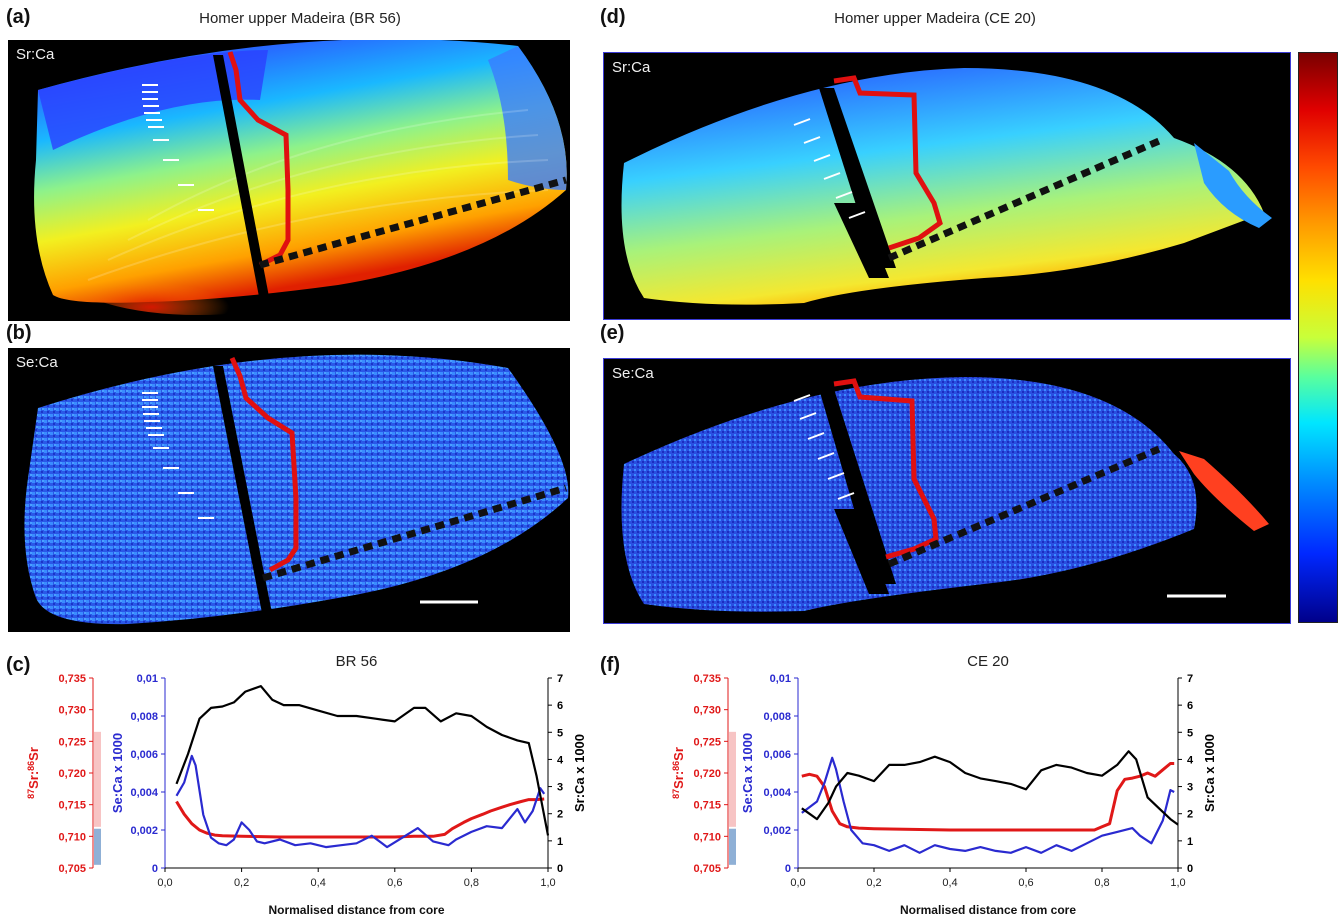 This screenshot has width=1341, height=919. I want to click on map-e-label: Se:Ca, so click(633, 373).